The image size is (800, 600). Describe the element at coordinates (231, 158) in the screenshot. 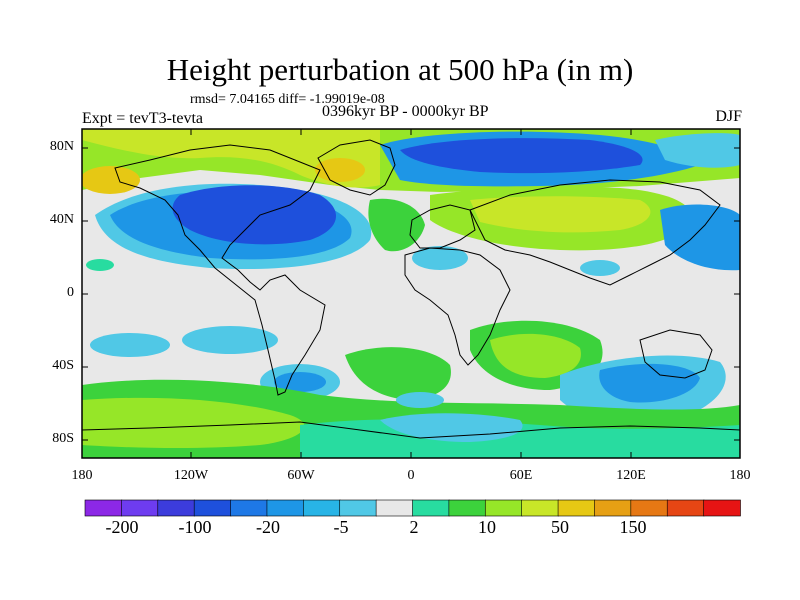

I see `north-yellow-region` at that location.